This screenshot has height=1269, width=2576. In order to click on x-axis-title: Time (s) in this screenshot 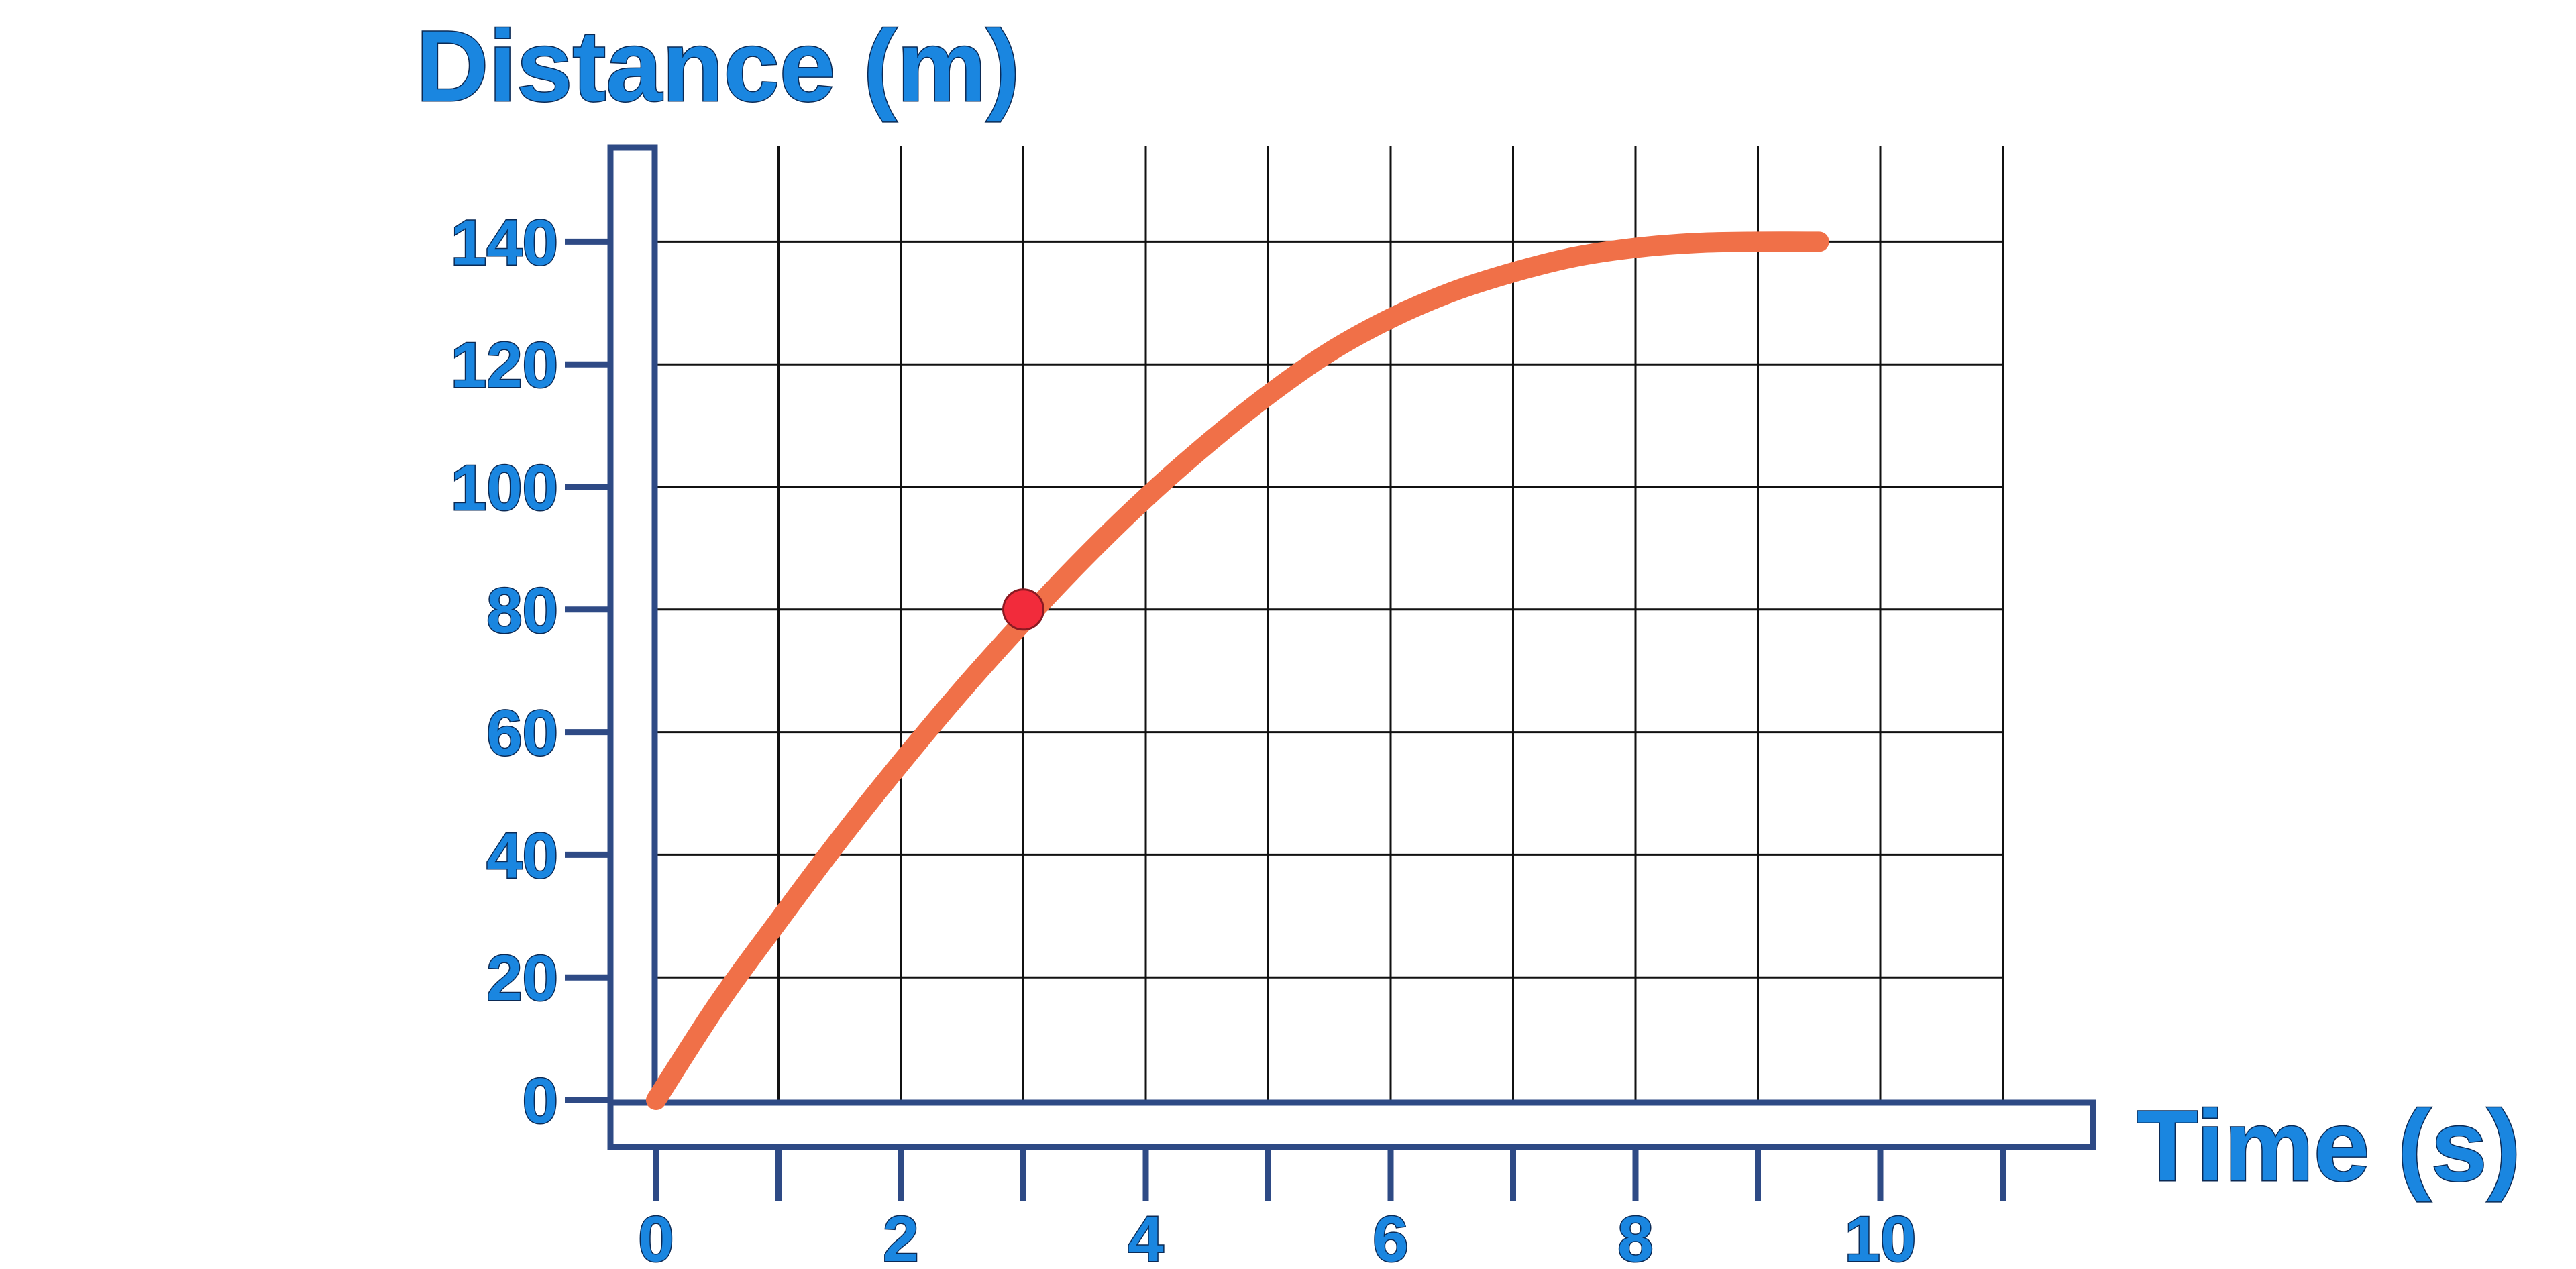, I will do `click(2328, 1145)`.